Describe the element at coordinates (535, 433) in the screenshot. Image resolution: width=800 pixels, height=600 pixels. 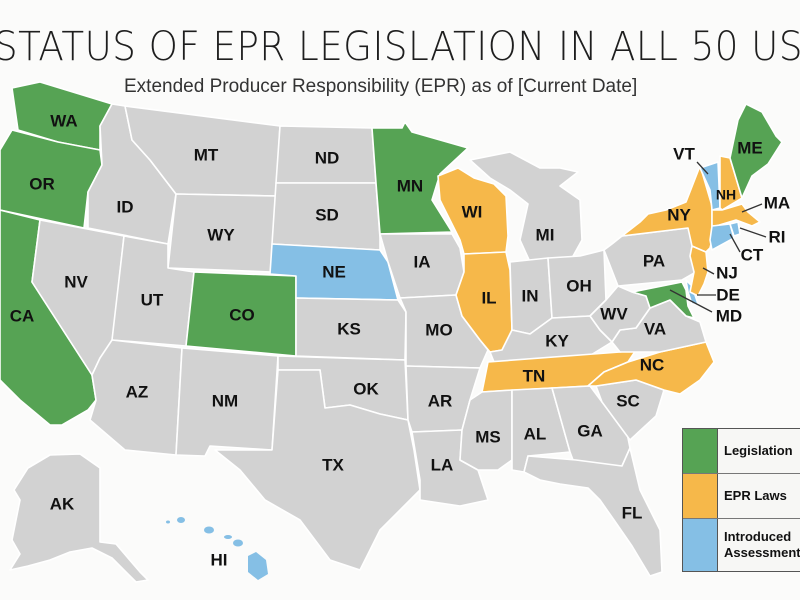
I see `label-AL: AL` at that location.